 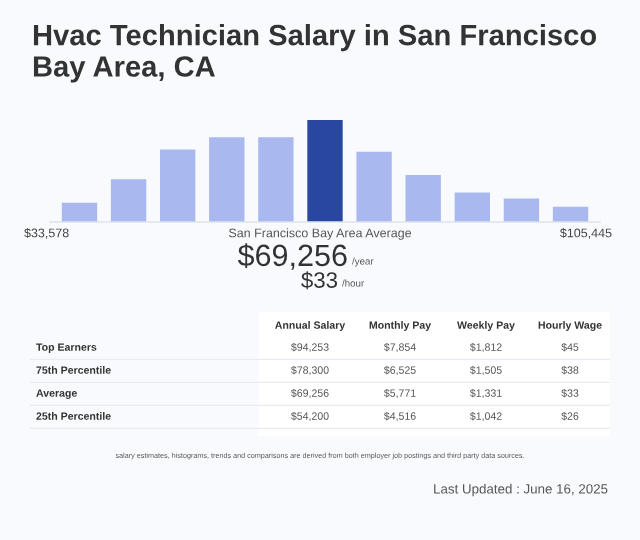 What do you see at coordinates (315, 53) in the screenshot?
I see `chart-title: Hvac Technician Salary in San Francisco Bay Area, CA` at bounding box center [315, 53].